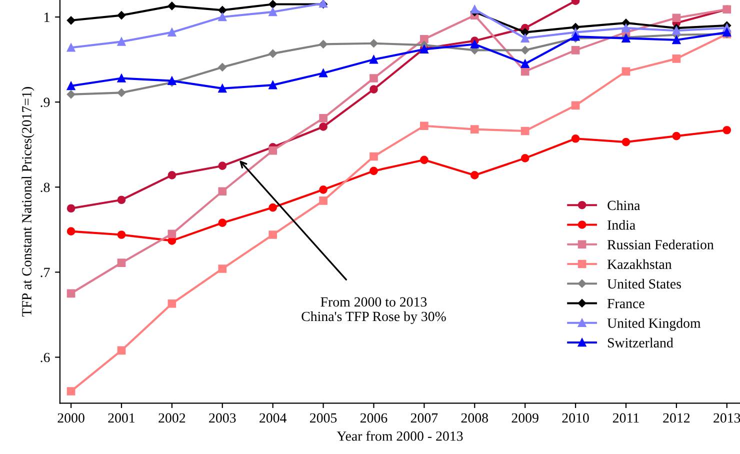 The width and height of the screenshot is (740, 454). Describe the element at coordinates (222, 418) in the screenshot. I see `x-tick-label: 2003` at that location.